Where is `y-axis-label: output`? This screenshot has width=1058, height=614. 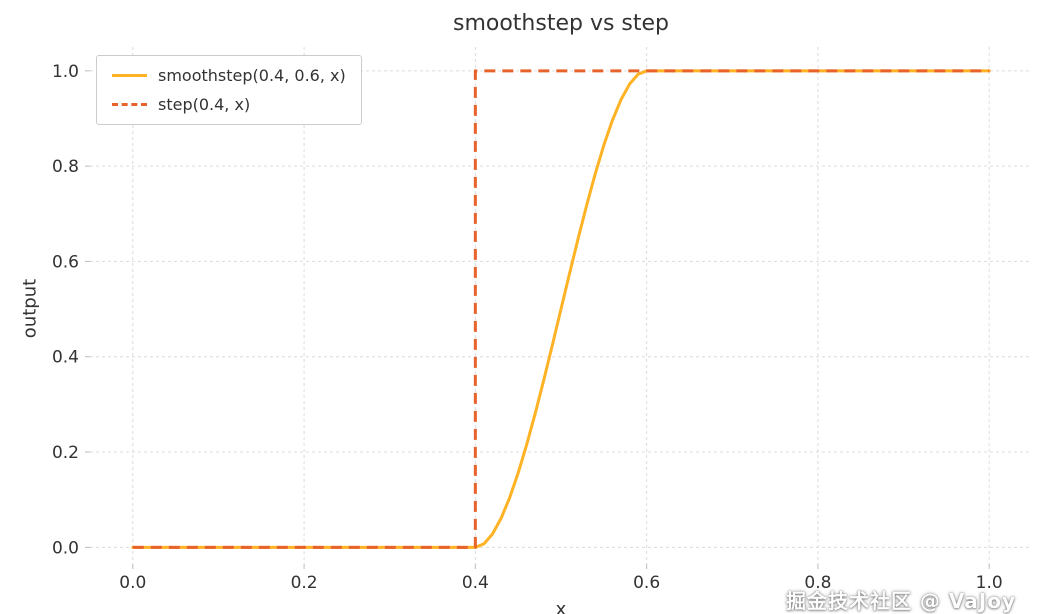 y-axis-label: output is located at coordinates (30, 308).